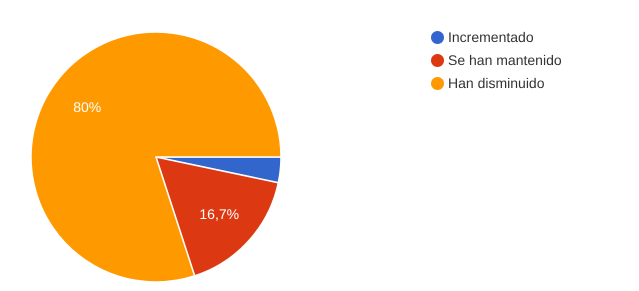 This screenshot has height=291, width=639. Describe the element at coordinates (491, 37) in the screenshot. I see `legend-label: Incrementado` at that location.